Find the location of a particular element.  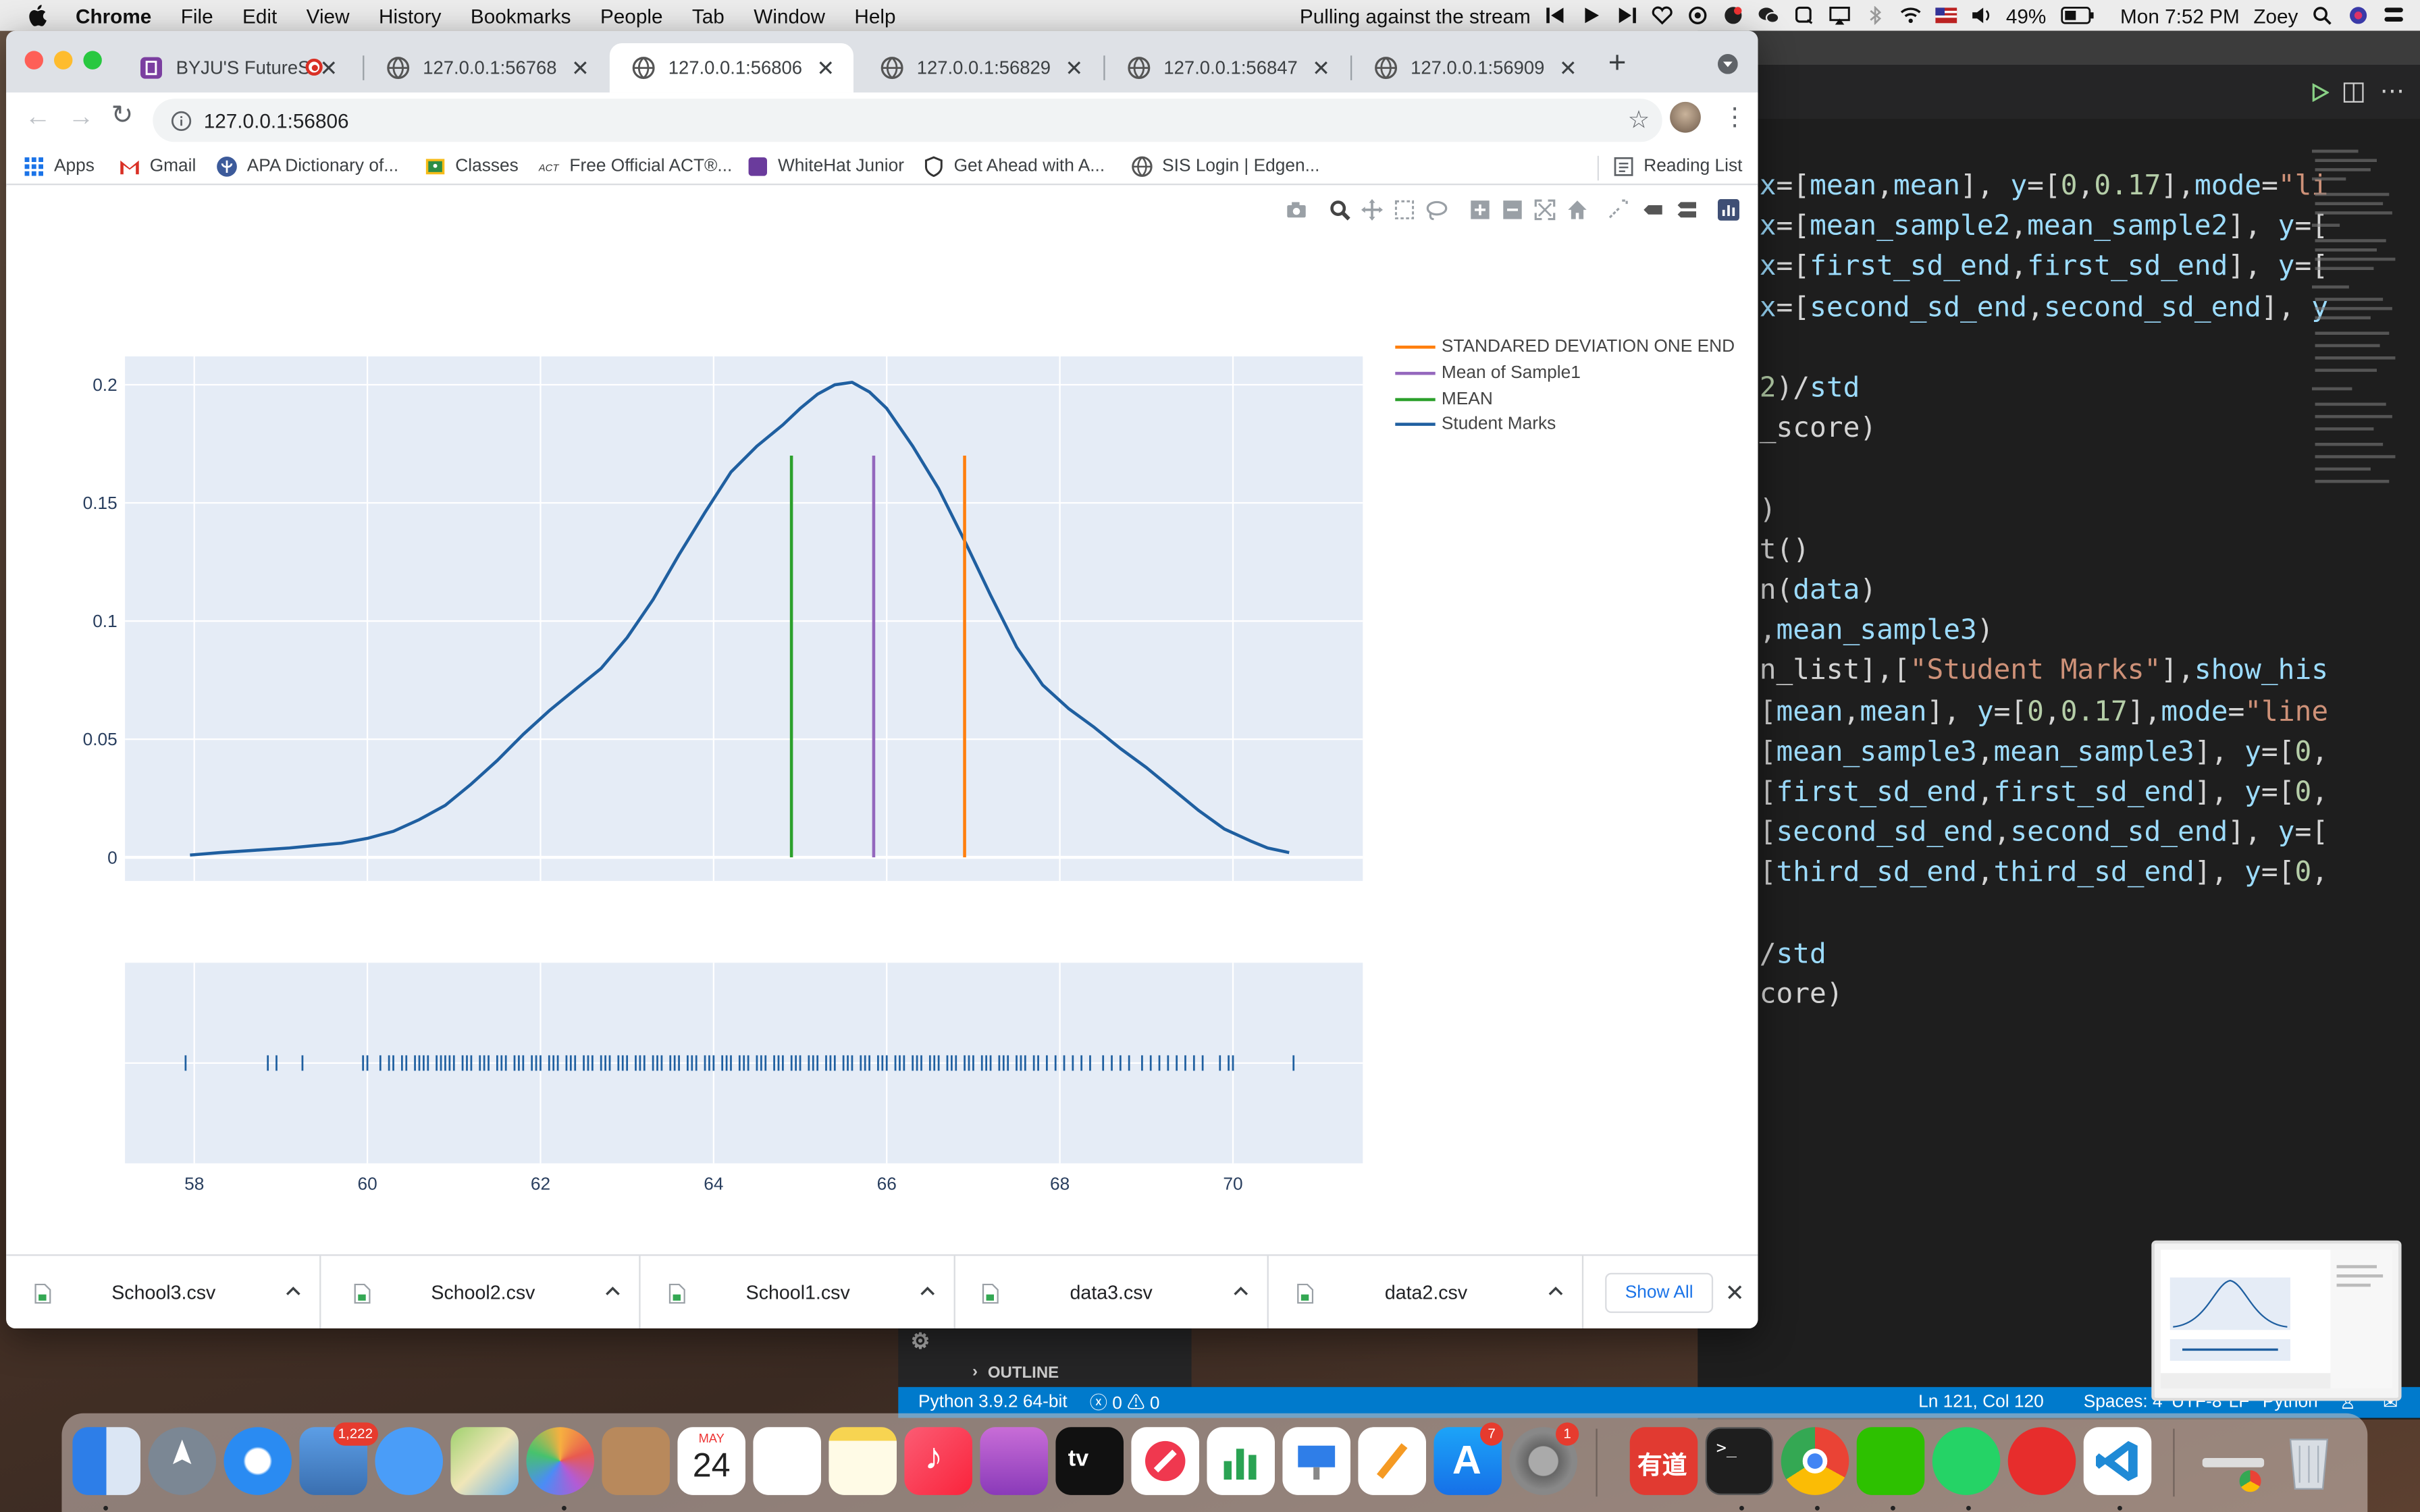

zoom-in-icon is located at coordinates (1480, 210).